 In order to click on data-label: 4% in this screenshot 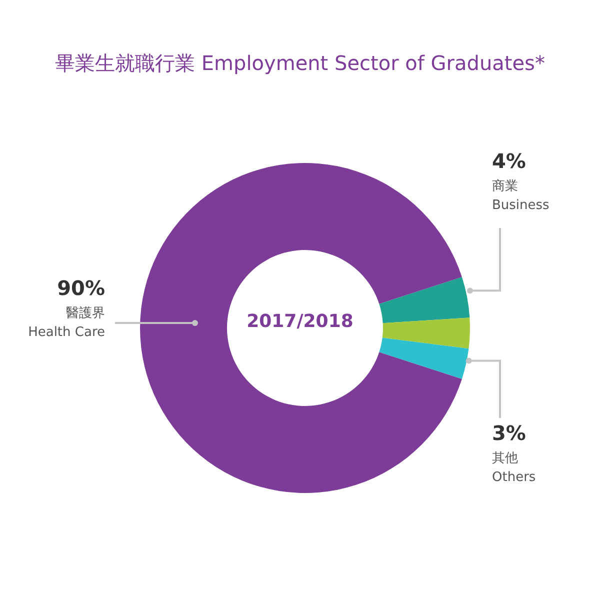, I will do `click(509, 161)`.